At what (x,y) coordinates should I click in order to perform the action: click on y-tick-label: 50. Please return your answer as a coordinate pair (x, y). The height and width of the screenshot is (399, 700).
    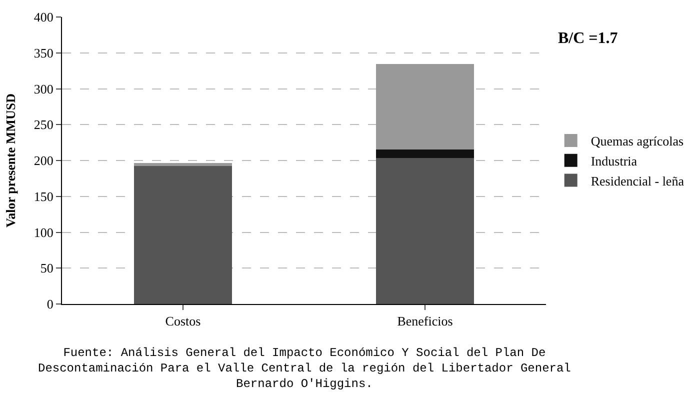
    Looking at the image, I should click on (47, 268).